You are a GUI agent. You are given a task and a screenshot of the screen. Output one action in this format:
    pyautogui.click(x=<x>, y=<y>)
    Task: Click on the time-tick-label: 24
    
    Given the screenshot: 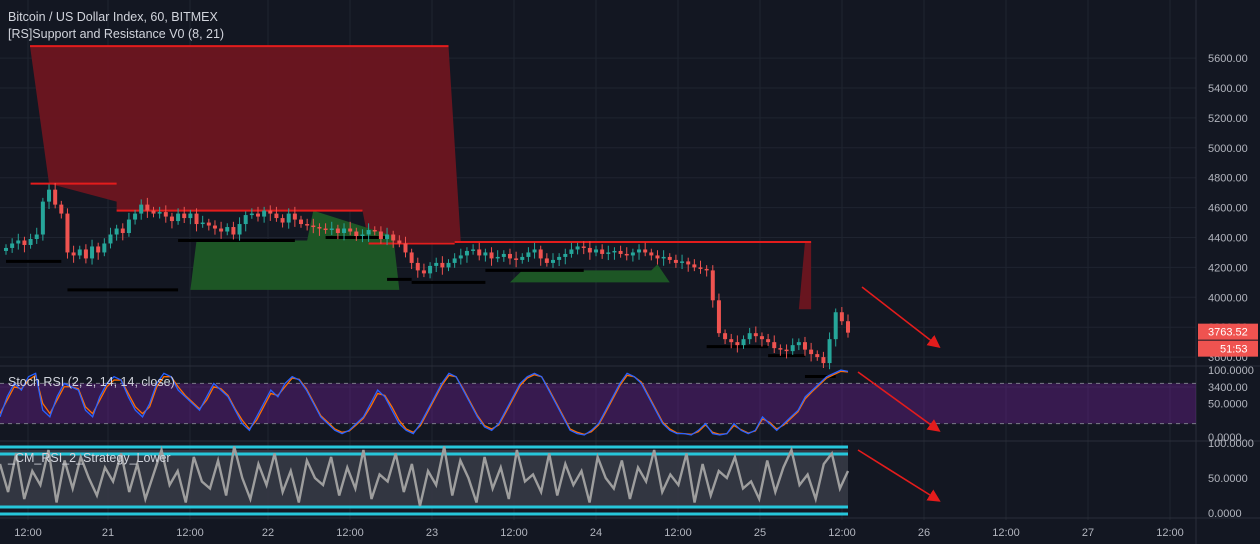 What is the action you would take?
    pyautogui.click(x=596, y=533)
    